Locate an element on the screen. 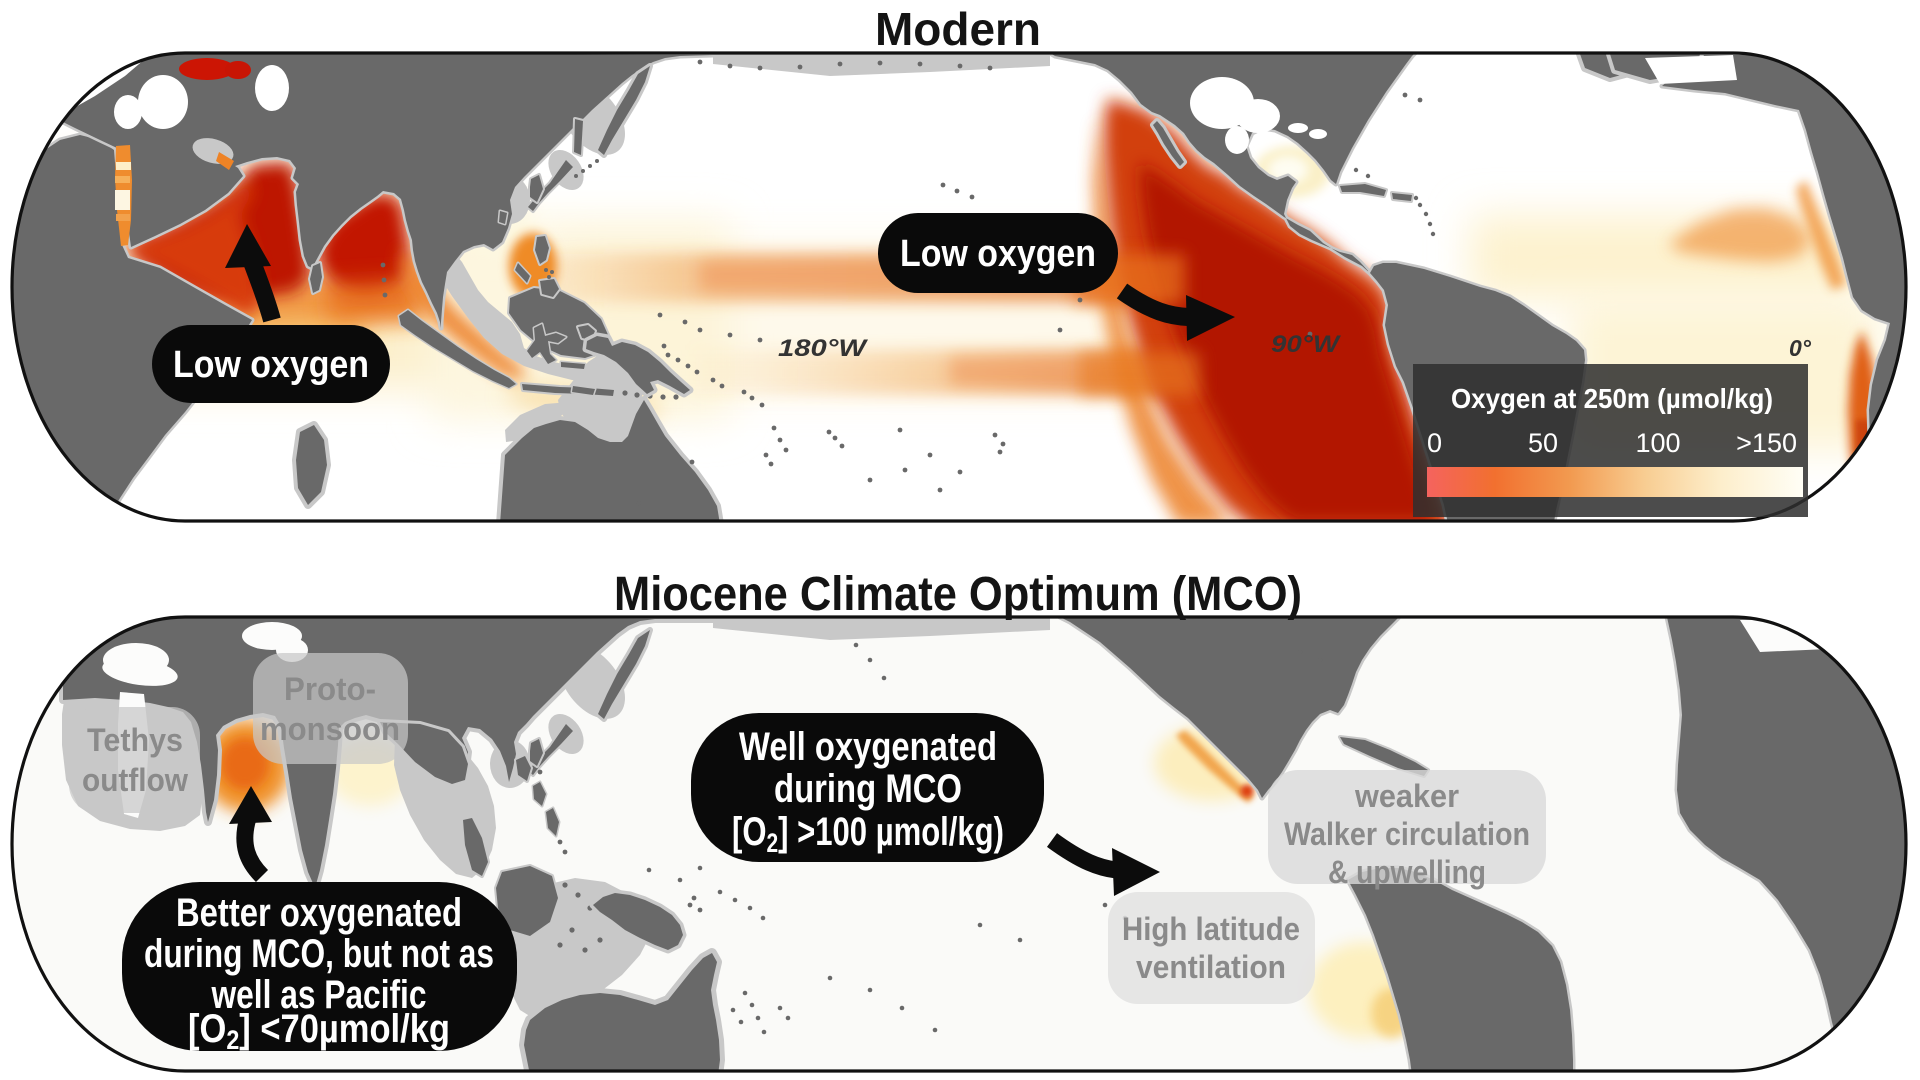 The width and height of the screenshot is (1920, 1080). svg-text: Better oxygenated is located at coordinates (319, 913).